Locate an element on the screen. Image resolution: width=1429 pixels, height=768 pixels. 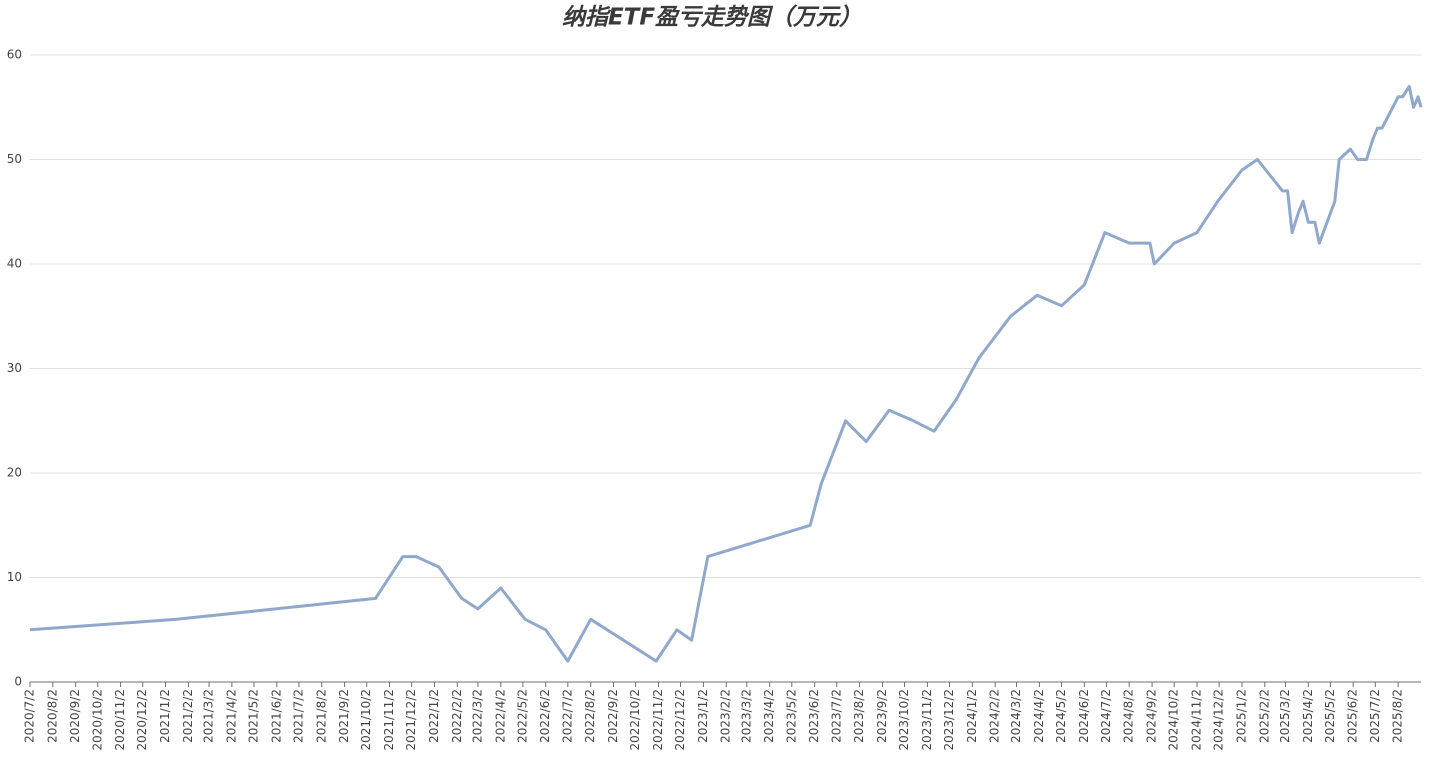
x-tick-label: 2024/10/2 is located at coordinates (1174, 720).